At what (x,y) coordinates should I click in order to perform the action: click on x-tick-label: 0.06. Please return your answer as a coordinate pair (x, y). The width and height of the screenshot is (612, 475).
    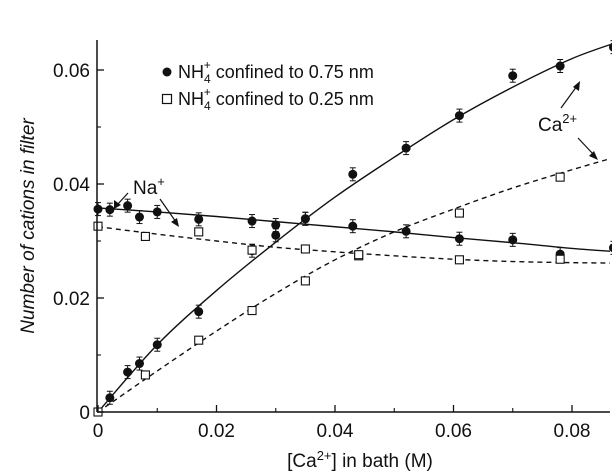
    Looking at the image, I should click on (453, 431).